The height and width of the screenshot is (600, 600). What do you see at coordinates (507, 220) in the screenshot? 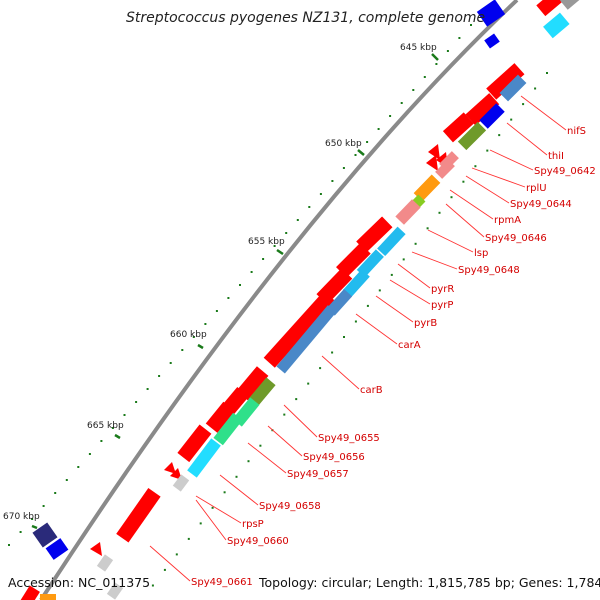
I see `gene-label-rpma: rpmA` at bounding box center [507, 220].